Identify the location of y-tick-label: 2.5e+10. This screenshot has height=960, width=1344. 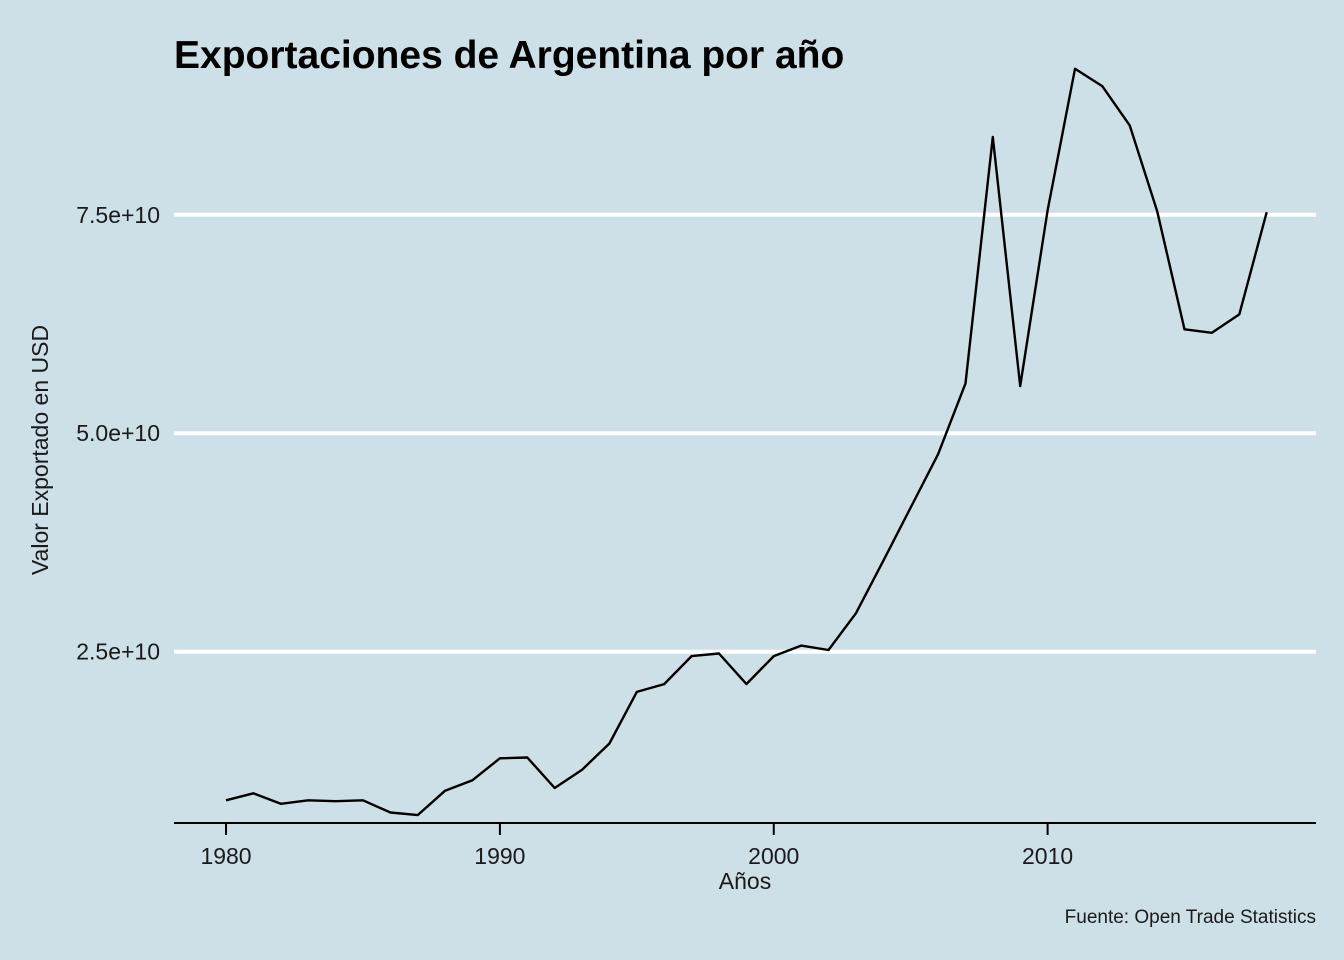
(118, 652).